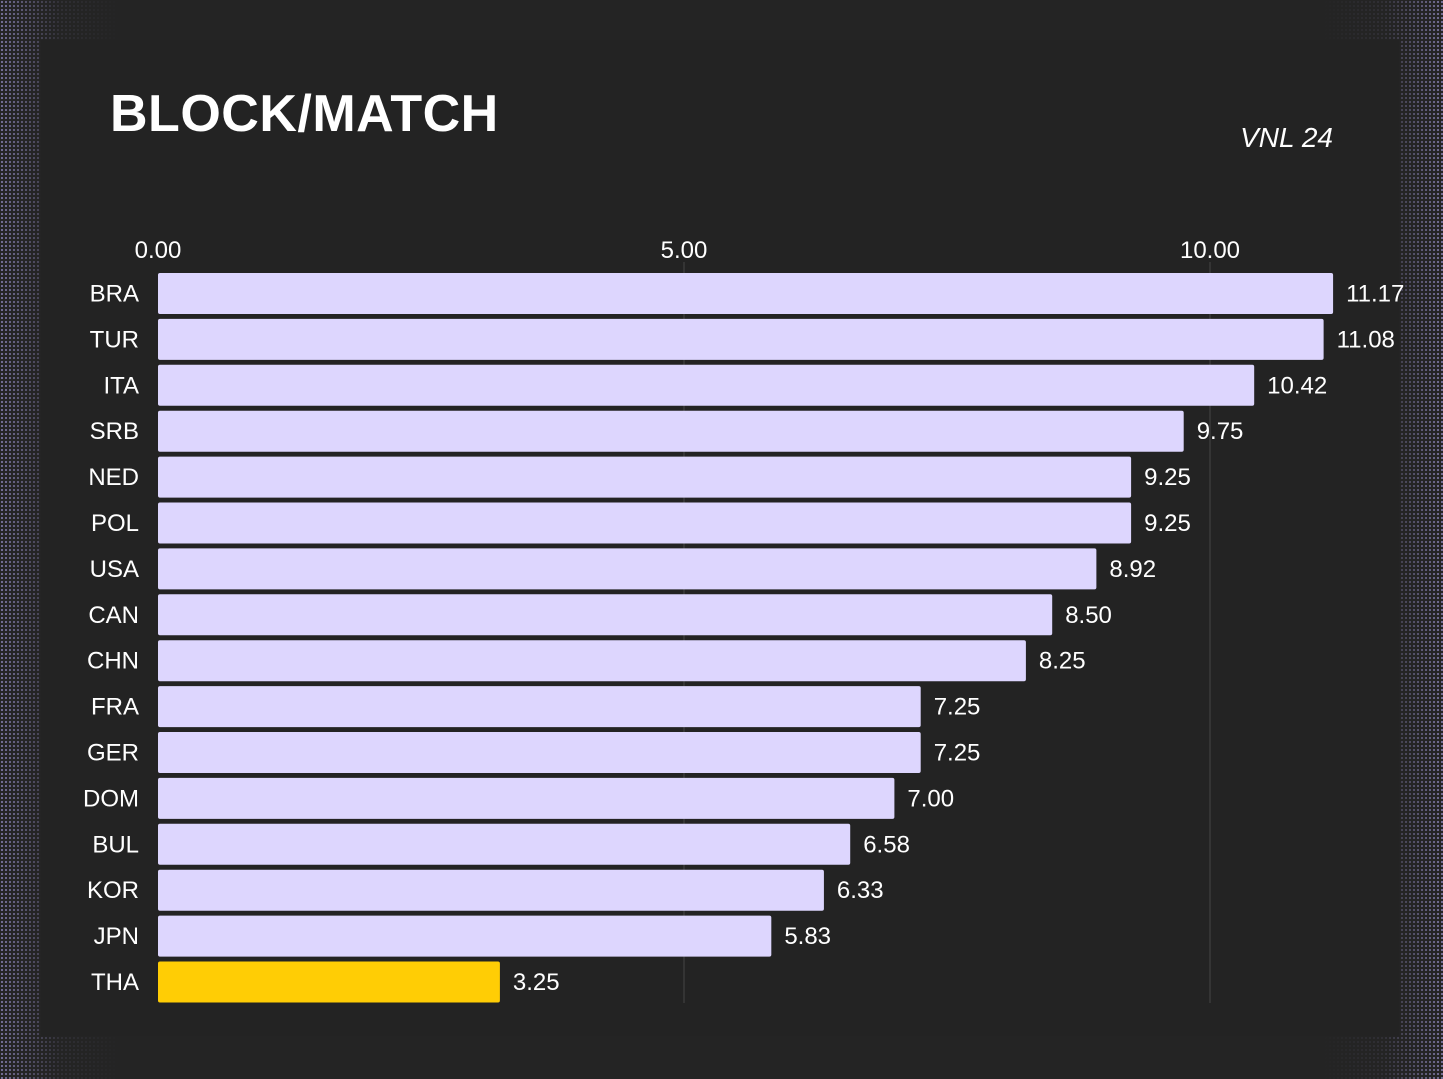  Describe the element at coordinates (114, 339) in the screenshot. I see `category-label-tur: TUR` at that location.